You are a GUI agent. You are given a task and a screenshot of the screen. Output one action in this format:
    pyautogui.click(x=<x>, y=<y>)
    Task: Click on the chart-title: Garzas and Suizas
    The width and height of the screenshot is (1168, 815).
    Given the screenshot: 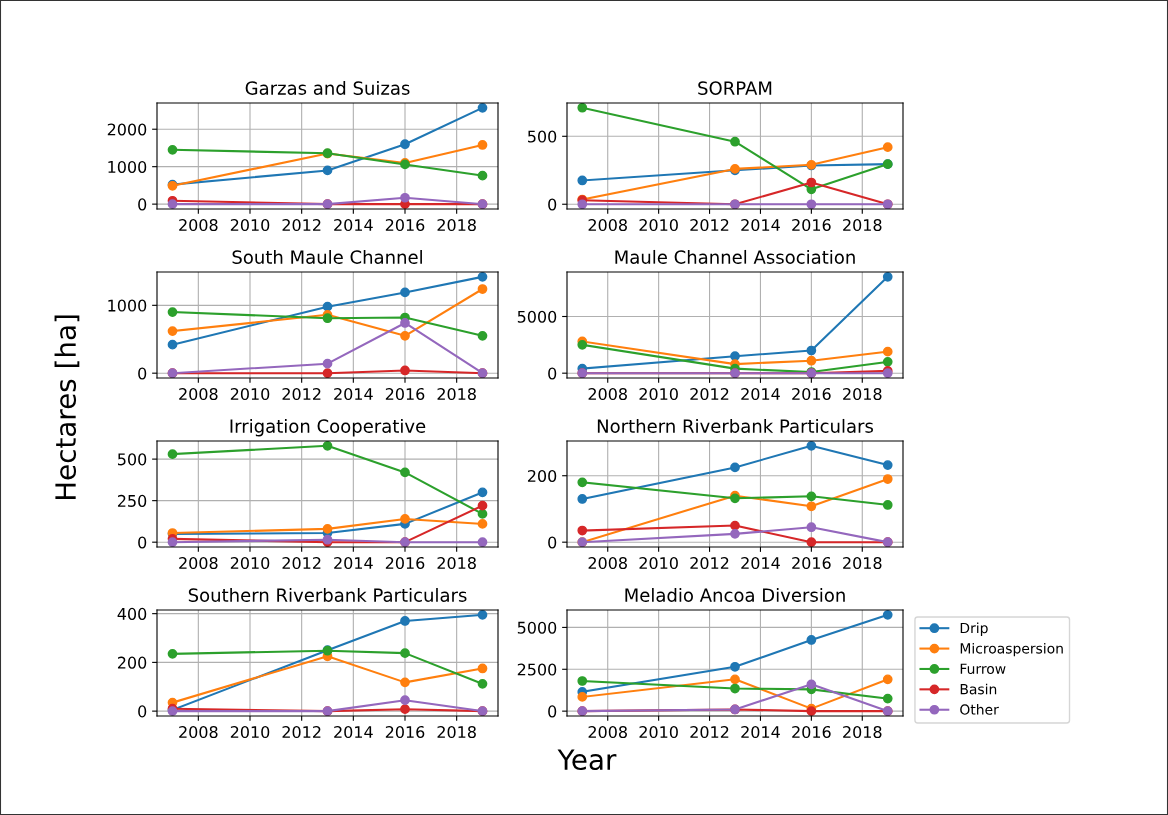 What is the action you would take?
    pyautogui.click(x=327, y=87)
    